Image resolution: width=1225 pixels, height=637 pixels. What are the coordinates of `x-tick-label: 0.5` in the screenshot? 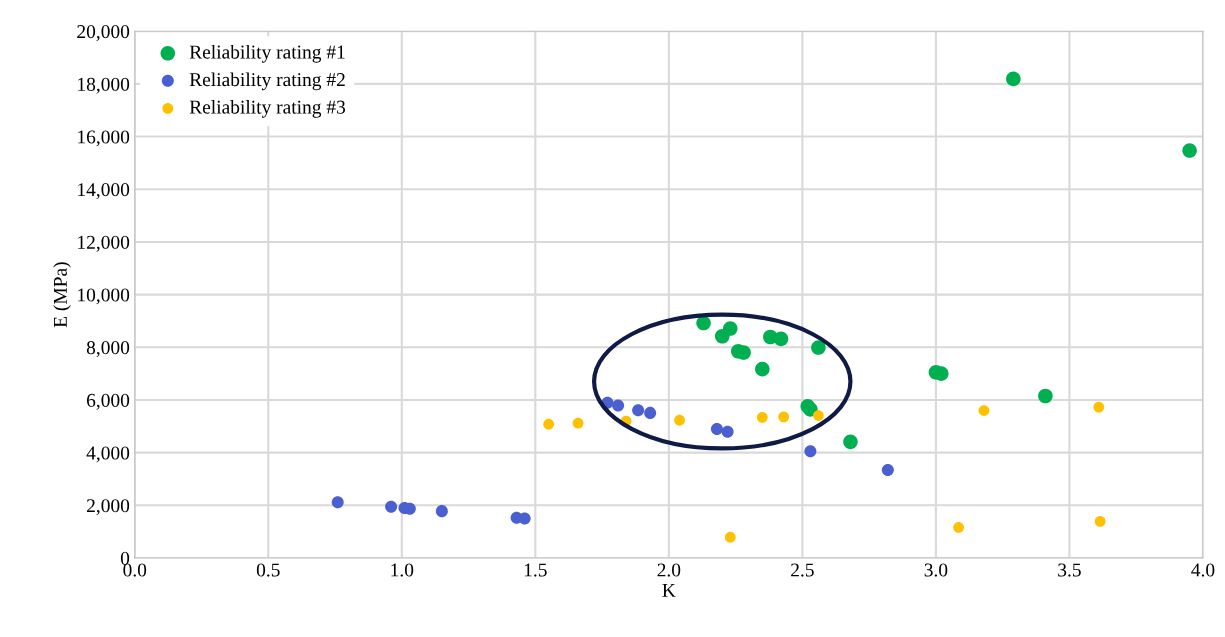 It's located at (268, 570).